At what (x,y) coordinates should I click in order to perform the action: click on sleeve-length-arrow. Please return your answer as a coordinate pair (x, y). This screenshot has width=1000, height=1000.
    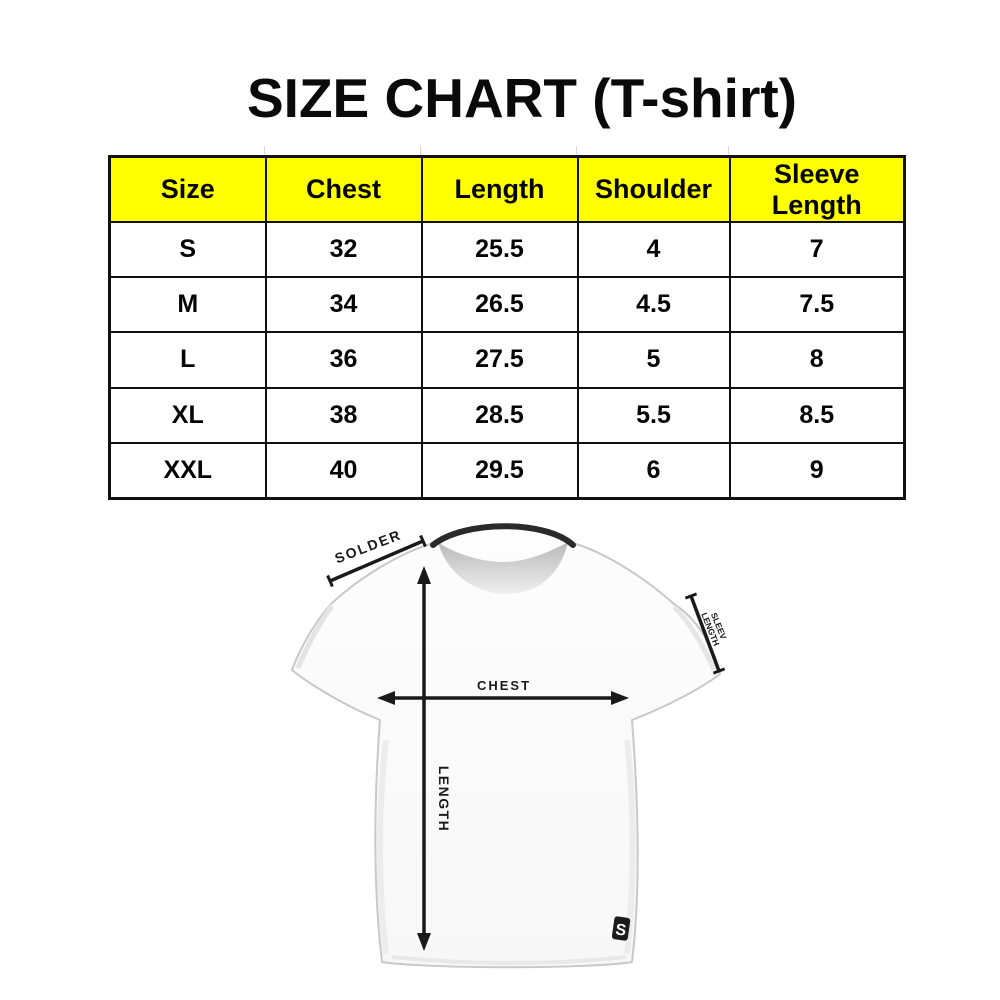
    Looking at the image, I should click on (705, 633).